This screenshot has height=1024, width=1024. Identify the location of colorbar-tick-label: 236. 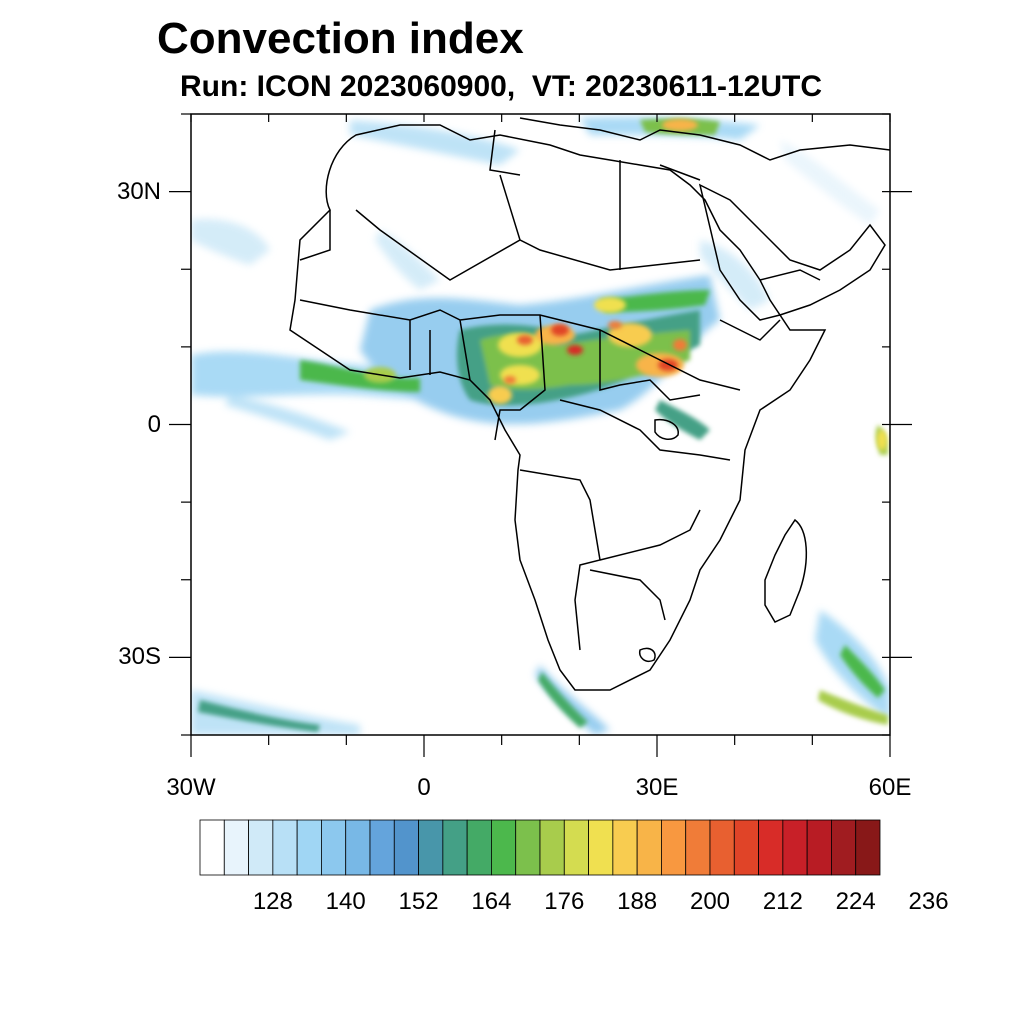
(928, 901).